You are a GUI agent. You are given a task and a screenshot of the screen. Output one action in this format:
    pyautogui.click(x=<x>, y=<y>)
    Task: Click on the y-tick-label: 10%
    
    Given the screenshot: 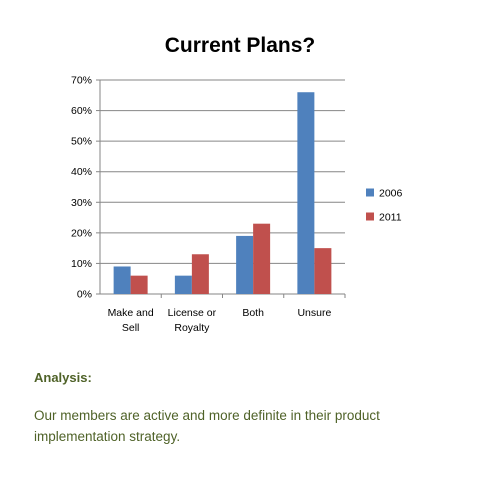 What is the action you would take?
    pyautogui.click(x=81, y=264)
    